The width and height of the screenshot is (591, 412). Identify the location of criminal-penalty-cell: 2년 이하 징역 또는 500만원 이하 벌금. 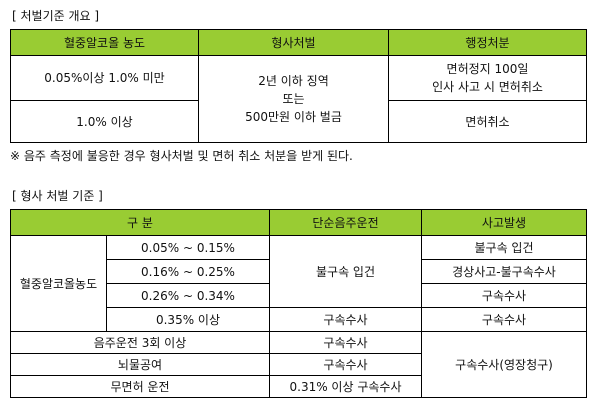
(293, 99).